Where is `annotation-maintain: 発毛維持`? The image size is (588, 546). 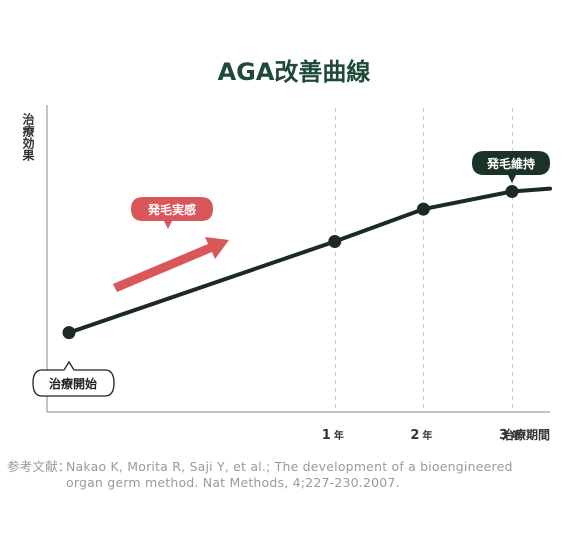
annotation-maintain: 発毛維持 is located at coordinates (511, 167).